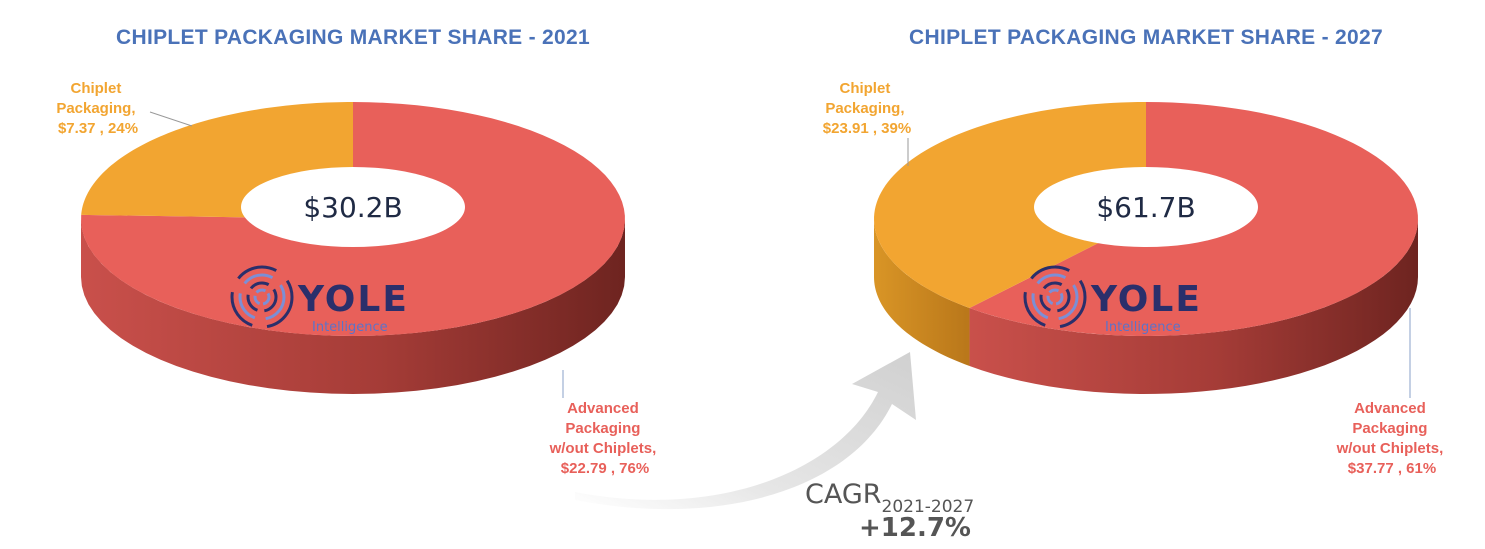  I want to click on center-total-label: $30.2B, so click(352, 207).